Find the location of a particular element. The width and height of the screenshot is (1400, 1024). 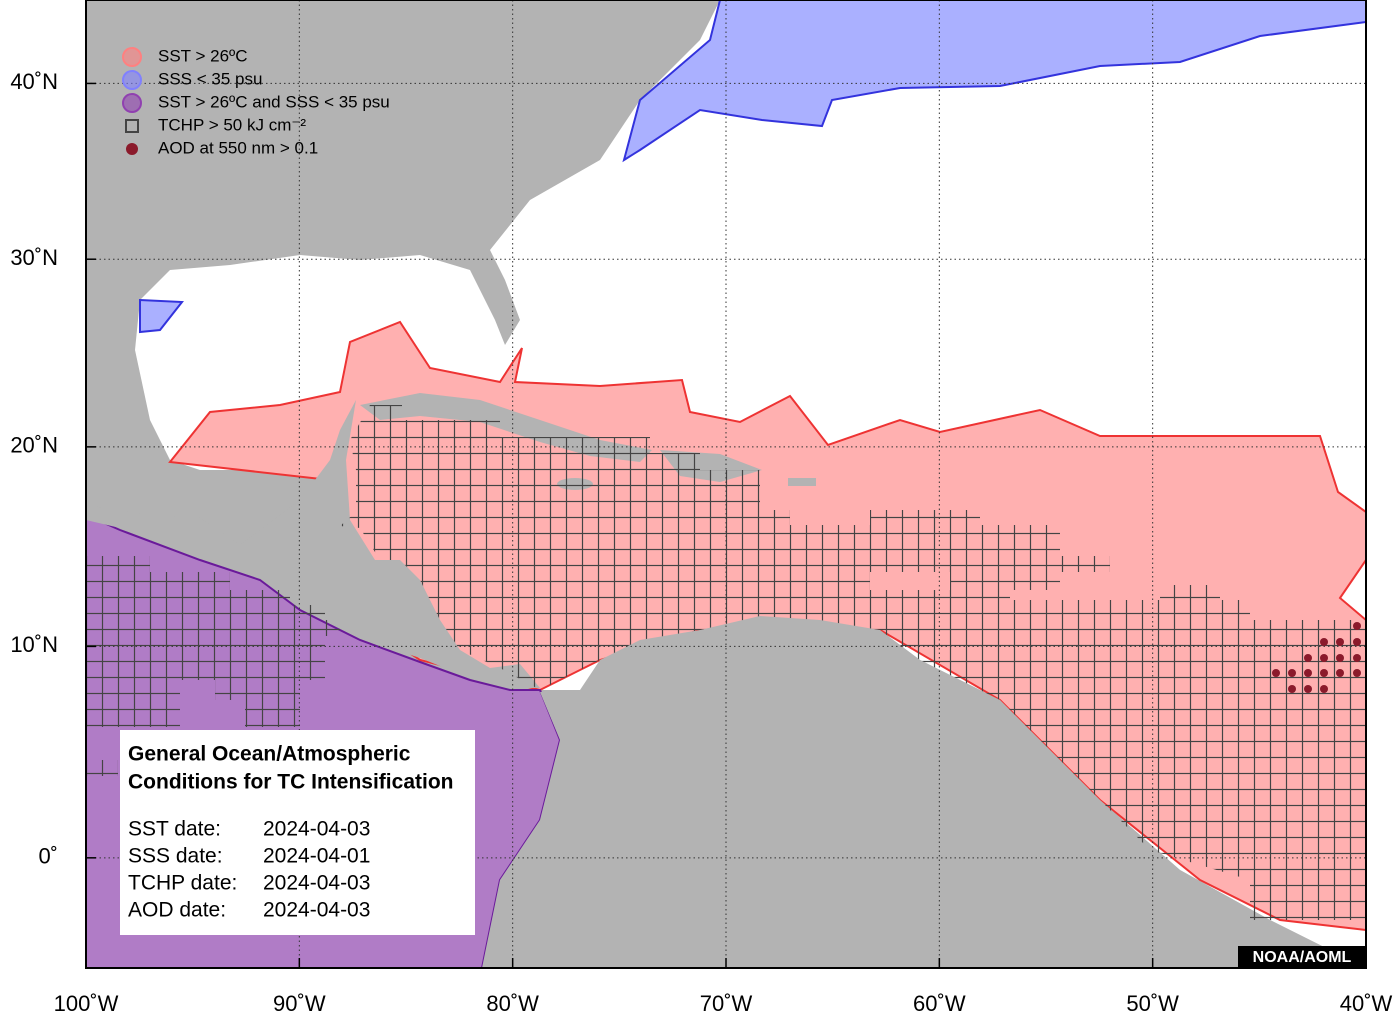

x-tick-label: 70˚W is located at coordinates (726, 1003).